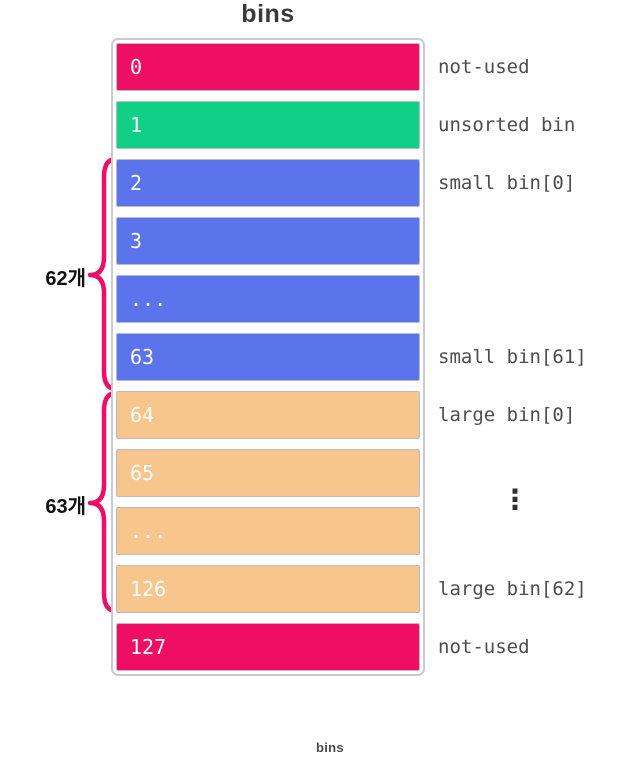 The image size is (627, 766). What do you see at coordinates (515, 499) in the screenshot?
I see `vertical-ellipsis: ⋮` at bounding box center [515, 499].